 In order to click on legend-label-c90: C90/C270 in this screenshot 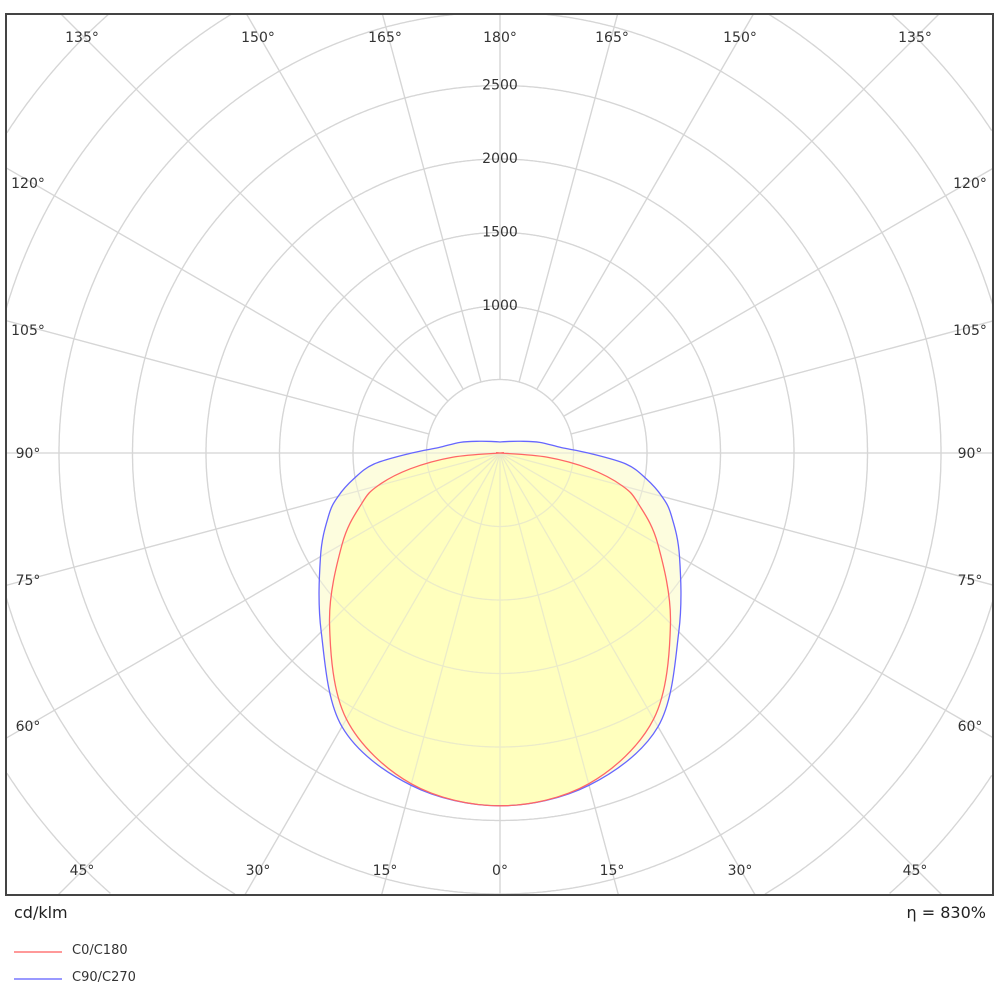, I will do `click(104, 977)`.